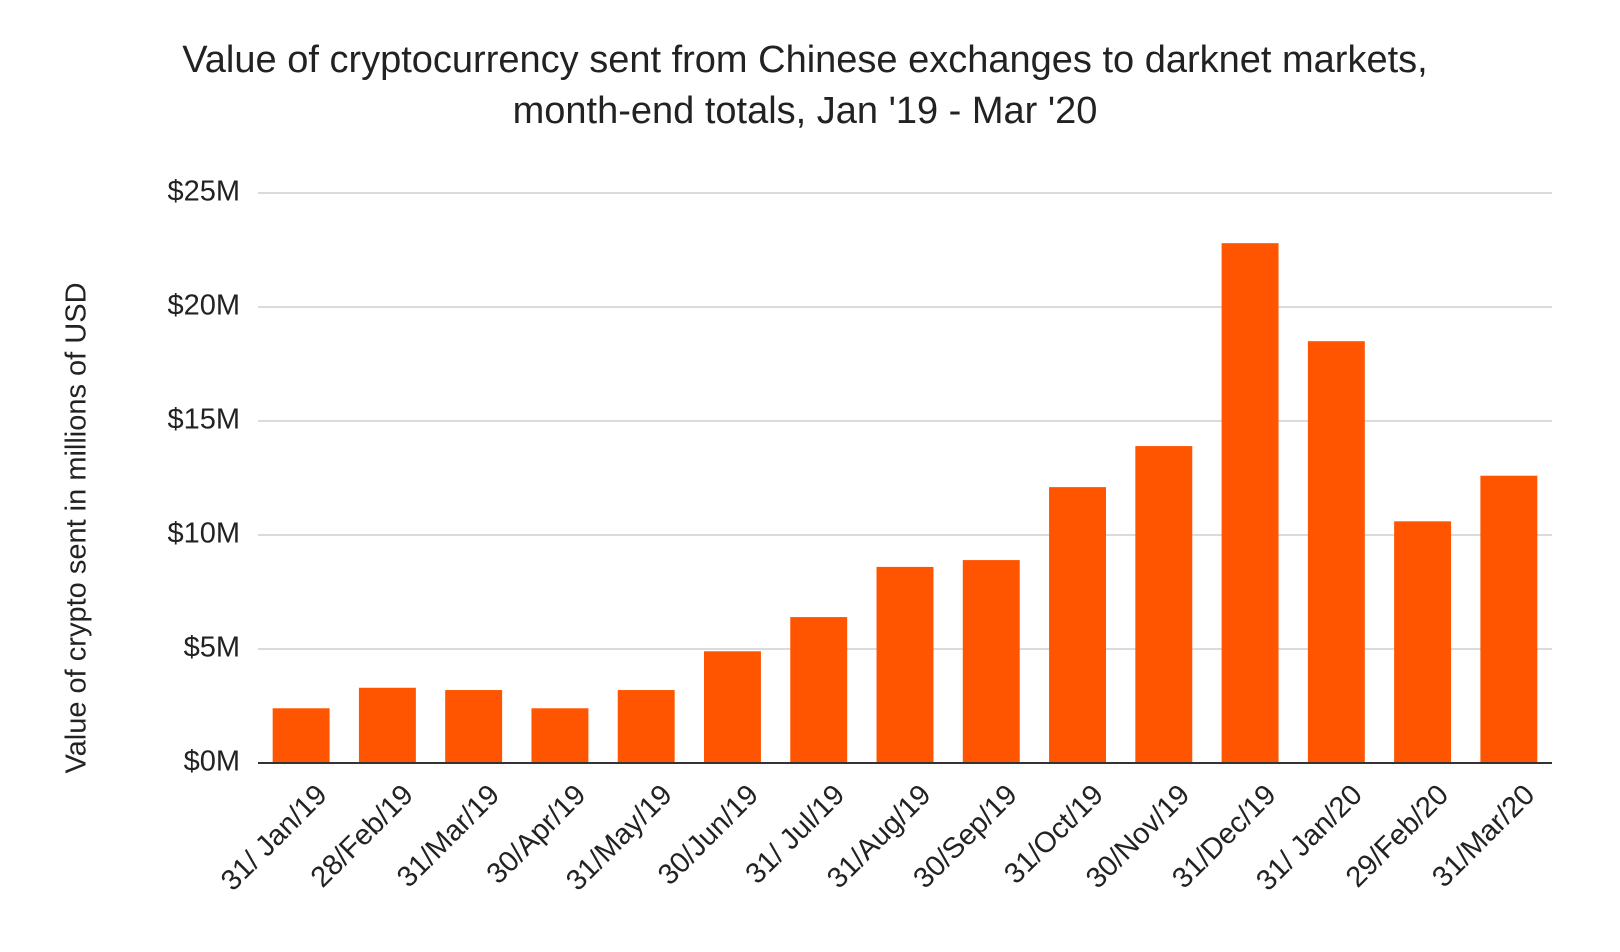  What do you see at coordinates (203, 306) in the screenshot?
I see `y-tick-label: $20M` at bounding box center [203, 306].